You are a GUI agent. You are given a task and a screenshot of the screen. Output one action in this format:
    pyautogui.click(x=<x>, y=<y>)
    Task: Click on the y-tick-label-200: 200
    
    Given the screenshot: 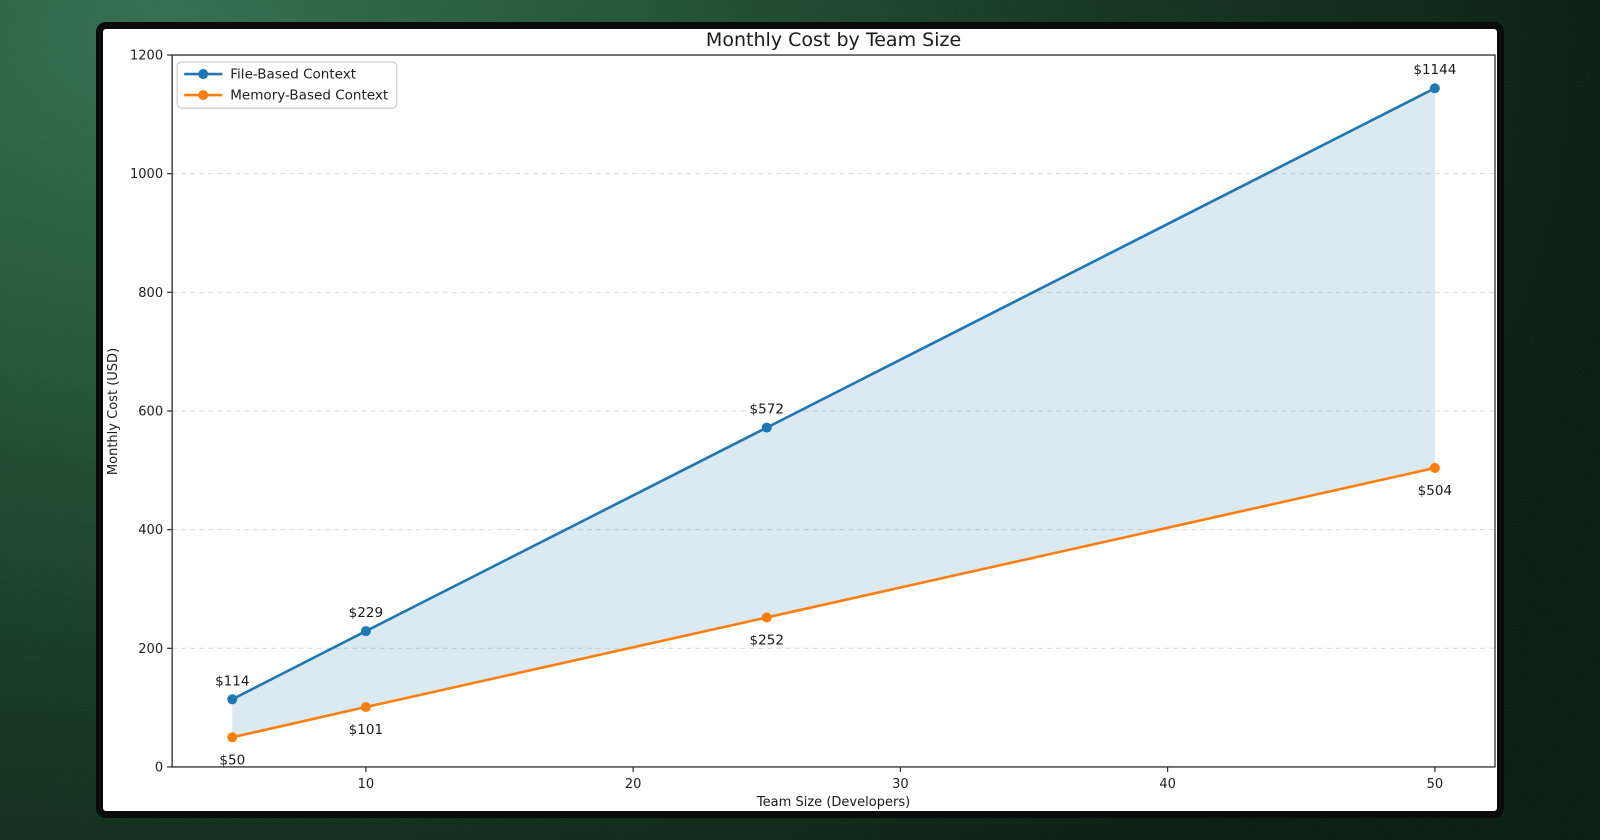 What is the action you would take?
    pyautogui.click(x=150, y=649)
    